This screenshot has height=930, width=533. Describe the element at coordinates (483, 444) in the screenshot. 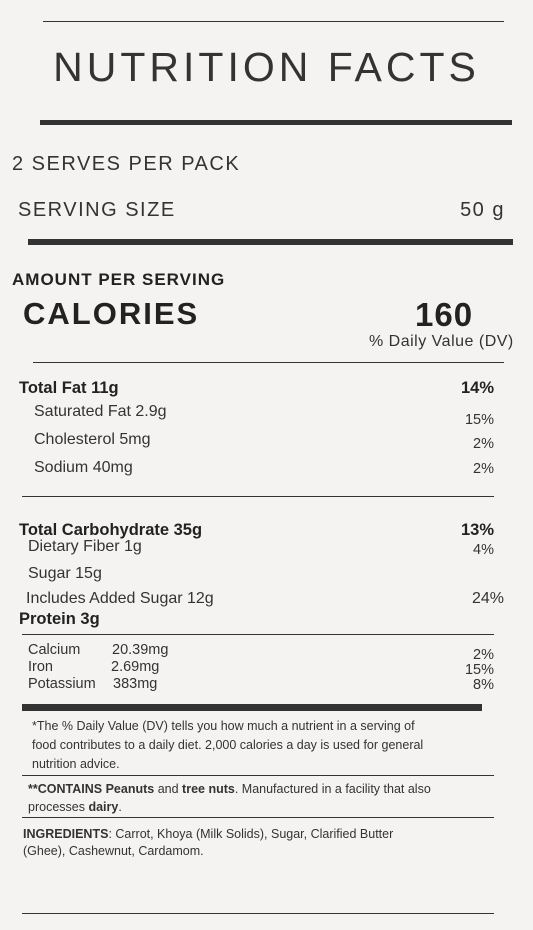

I see `cholesterol-dv: 2%` at that location.